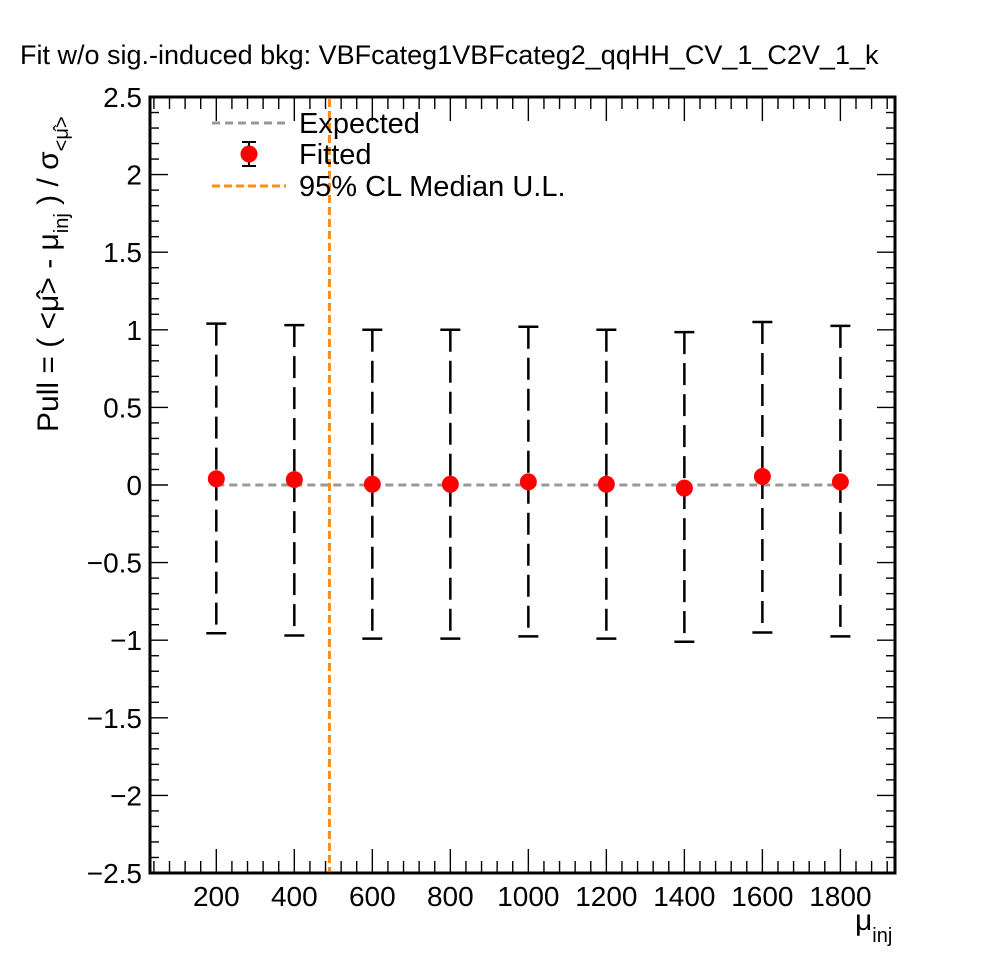  I want to click on legend-label: Fitted, so click(335, 155).